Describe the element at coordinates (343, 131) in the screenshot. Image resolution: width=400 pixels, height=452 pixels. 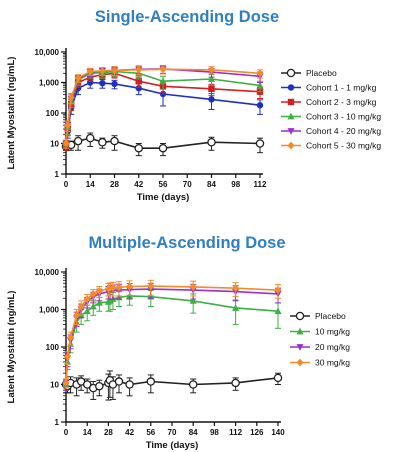
I see `legend-label: Cohort 4 - 20 mg/kg` at that location.